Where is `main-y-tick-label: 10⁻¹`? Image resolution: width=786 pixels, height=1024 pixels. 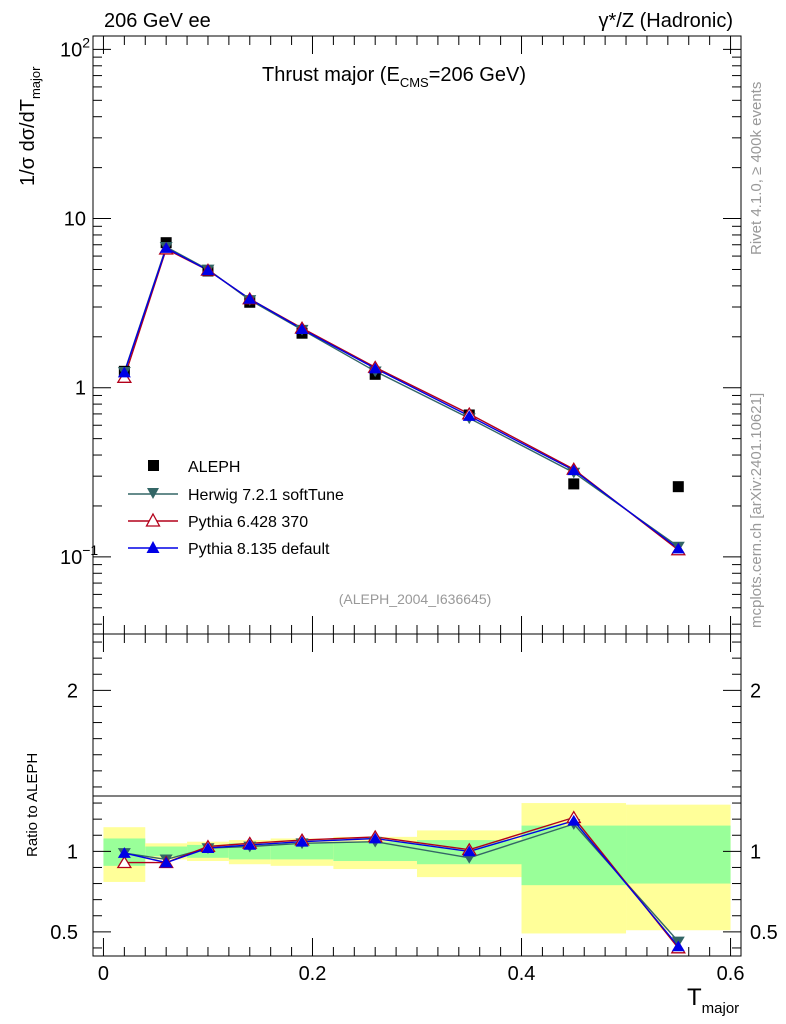 main-y-tick-label: 10⁻¹ is located at coordinates (79, 555).